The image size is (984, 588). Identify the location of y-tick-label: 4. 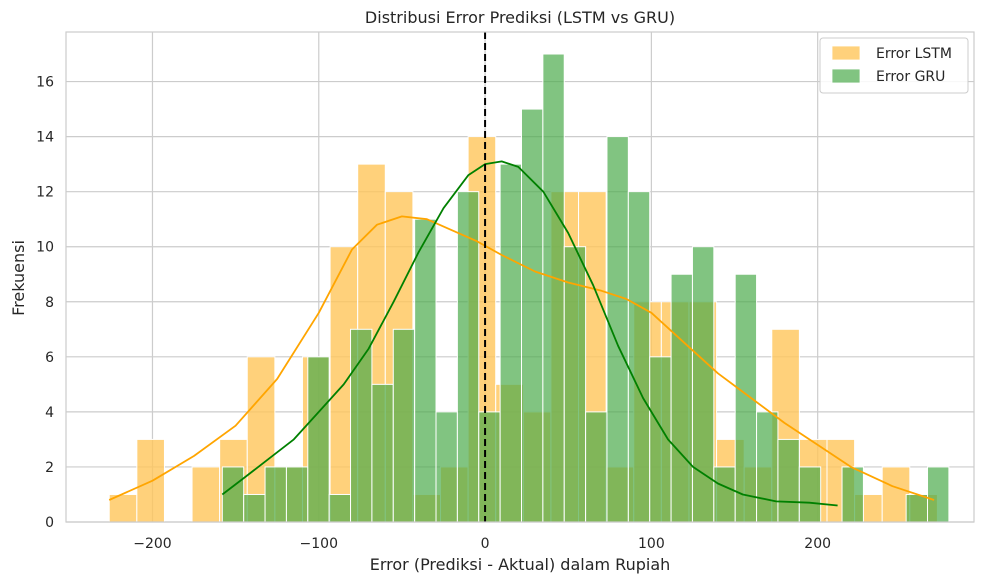
(49, 413).